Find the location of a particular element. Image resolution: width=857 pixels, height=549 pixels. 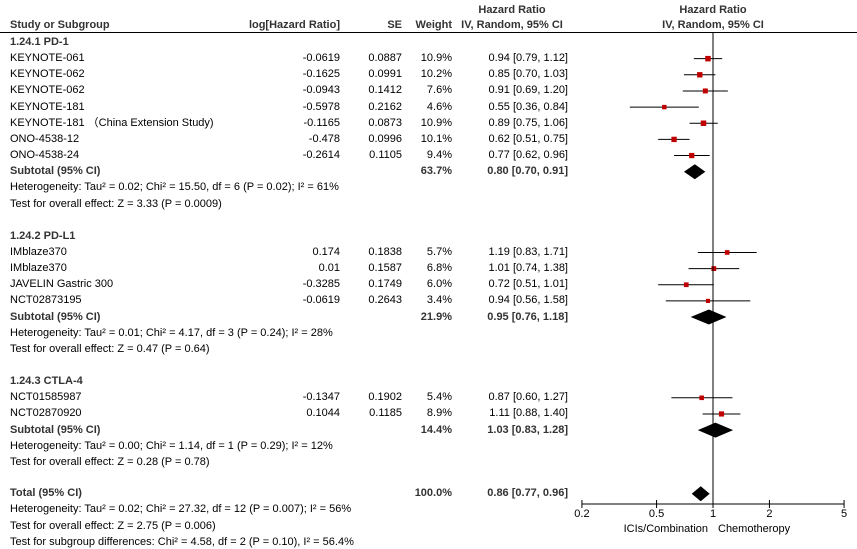

study-hr-ci: 0.77 [0.62, 0.96] is located at coordinates (528, 155).